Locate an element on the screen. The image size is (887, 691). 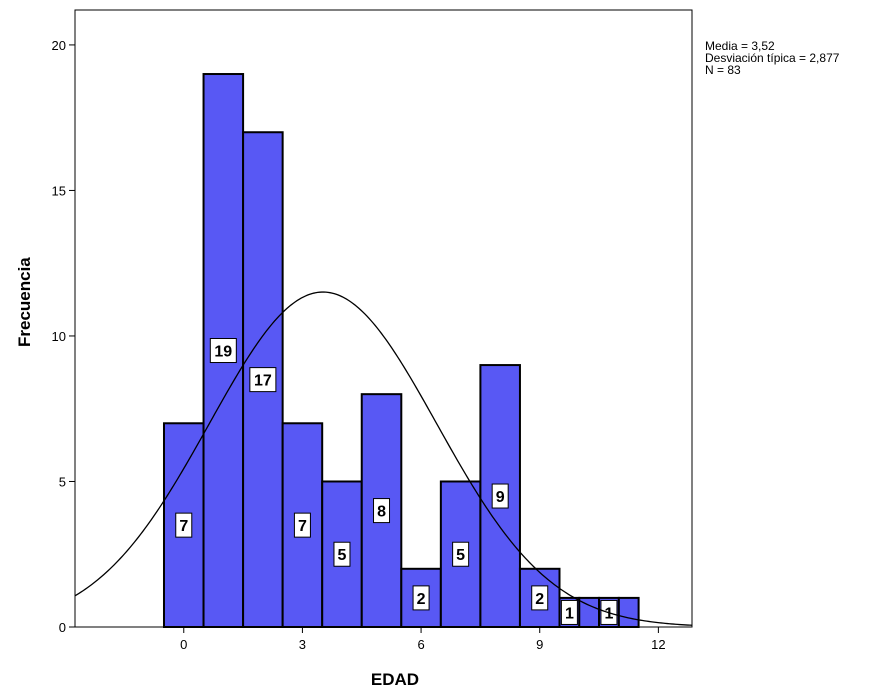
x-tick-label: 3 is located at coordinates (302, 644).